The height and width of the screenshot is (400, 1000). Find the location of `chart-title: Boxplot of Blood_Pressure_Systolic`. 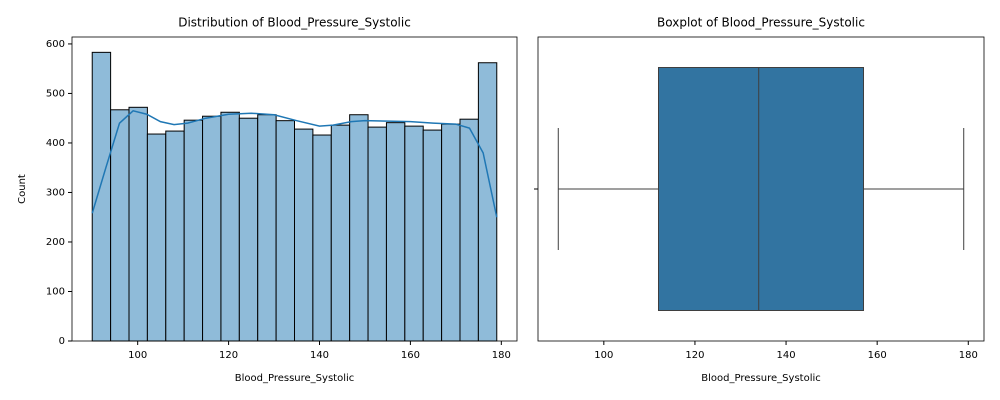

chart-title: Boxplot of Blood_Pressure_Systolic is located at coordinates (761, 23).